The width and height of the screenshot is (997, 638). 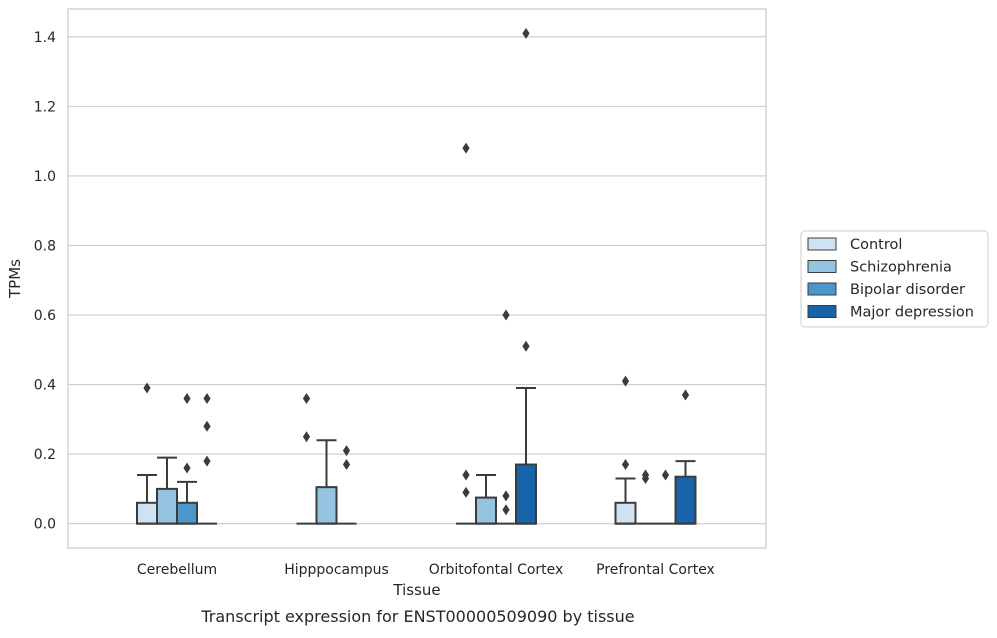 What do you see at coordinates (45, 246) in the screenshot?
I see `y-tick-label: 0.8` at bounding box center [45, 246].